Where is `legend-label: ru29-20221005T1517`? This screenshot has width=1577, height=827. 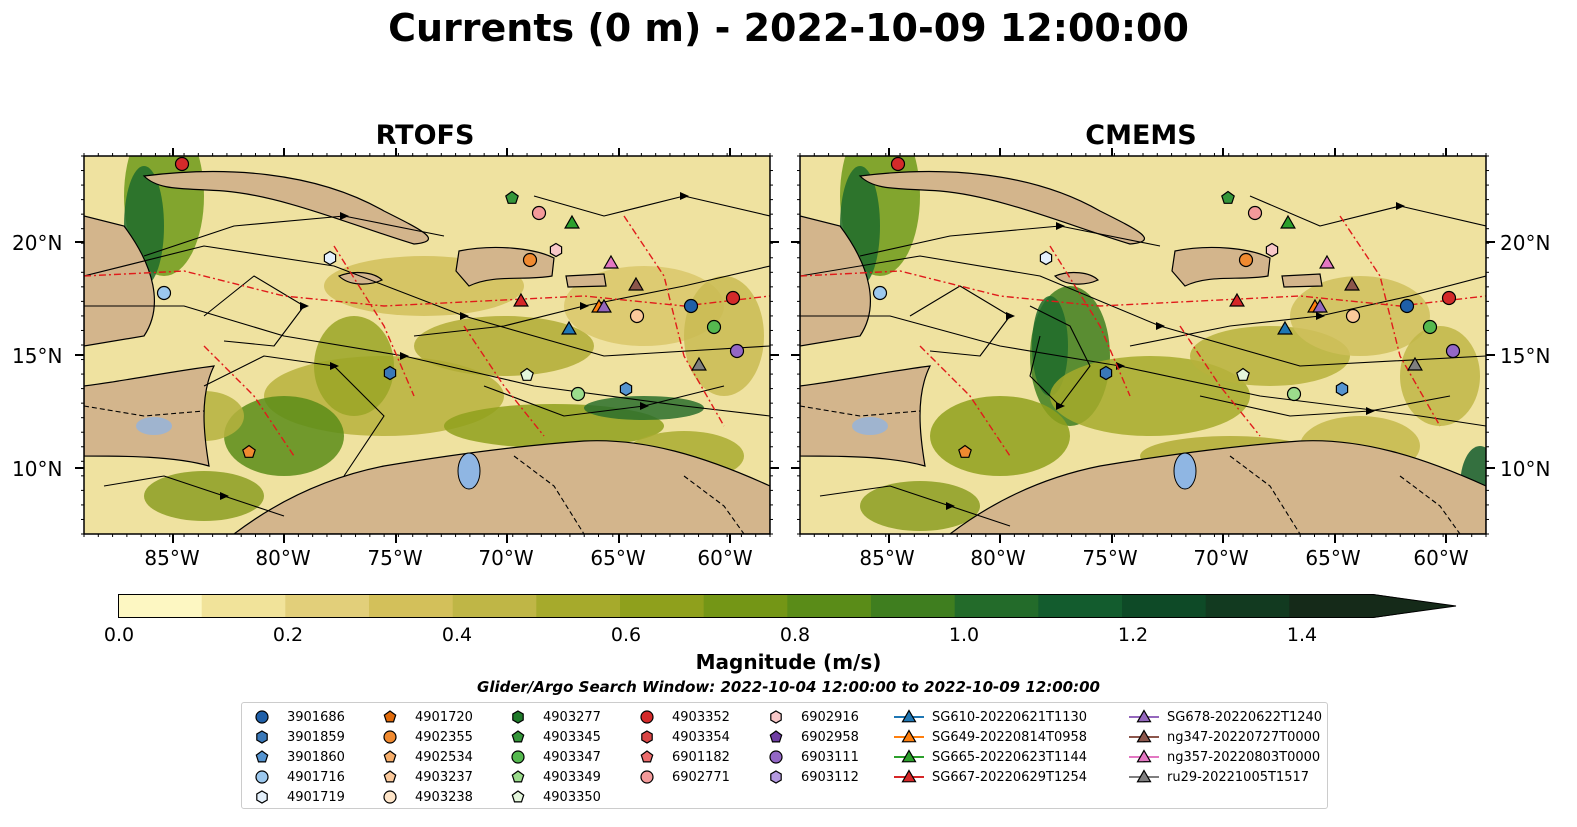
legend-label: ru29-20221005T1517 is located at coordinates (1238, 777).